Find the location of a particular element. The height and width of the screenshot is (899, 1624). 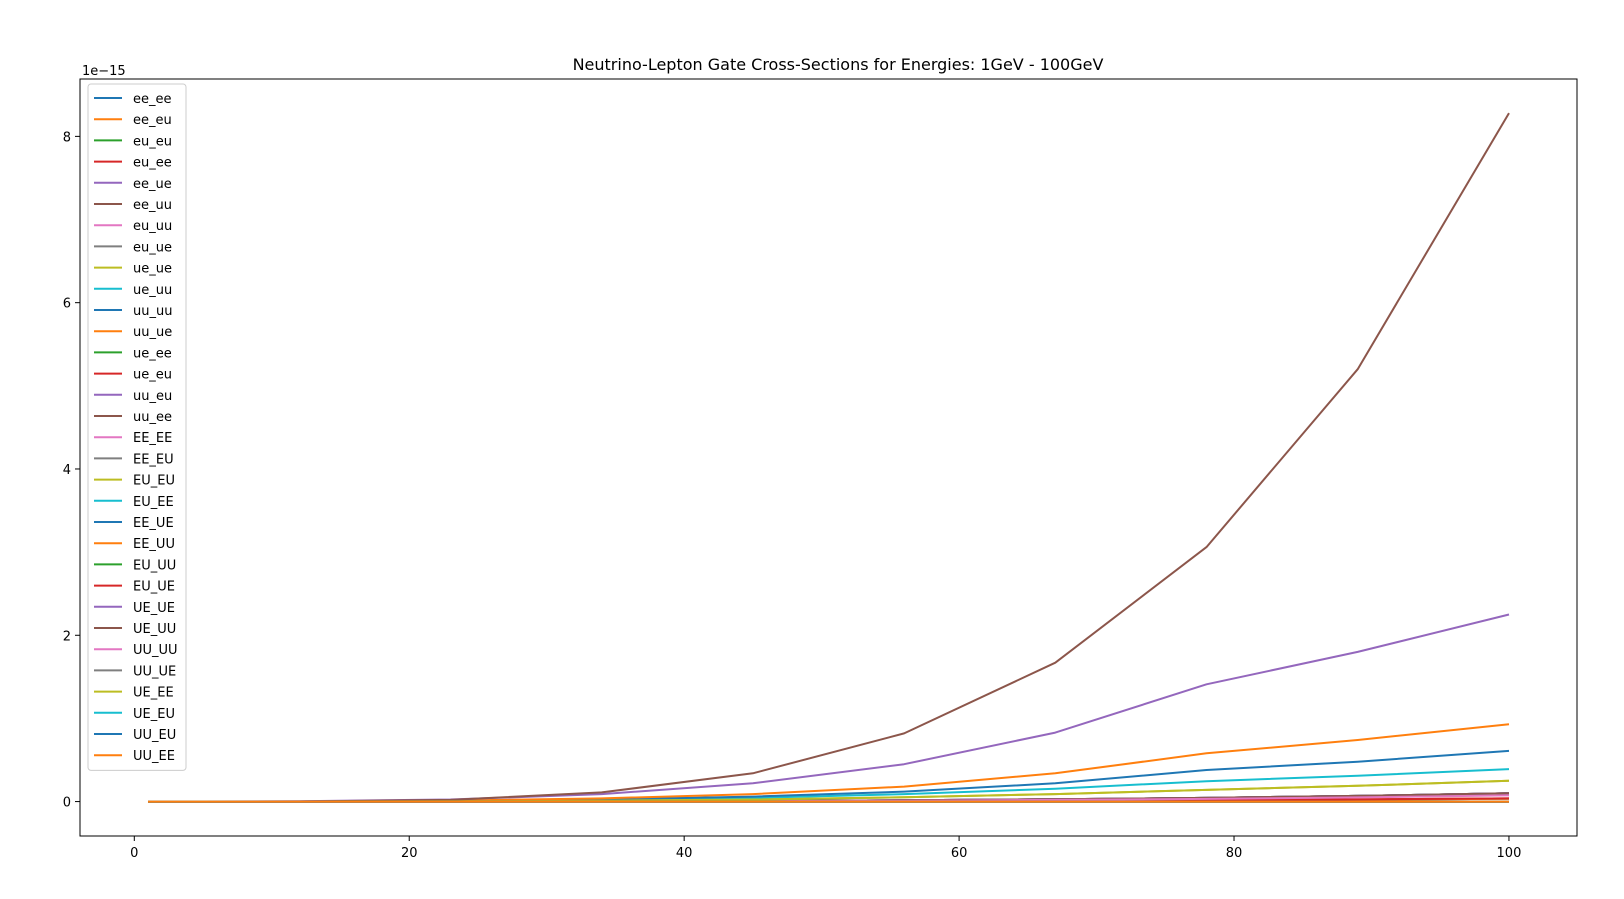

legend-label: EE_UE is located at coordinates (153, 523).